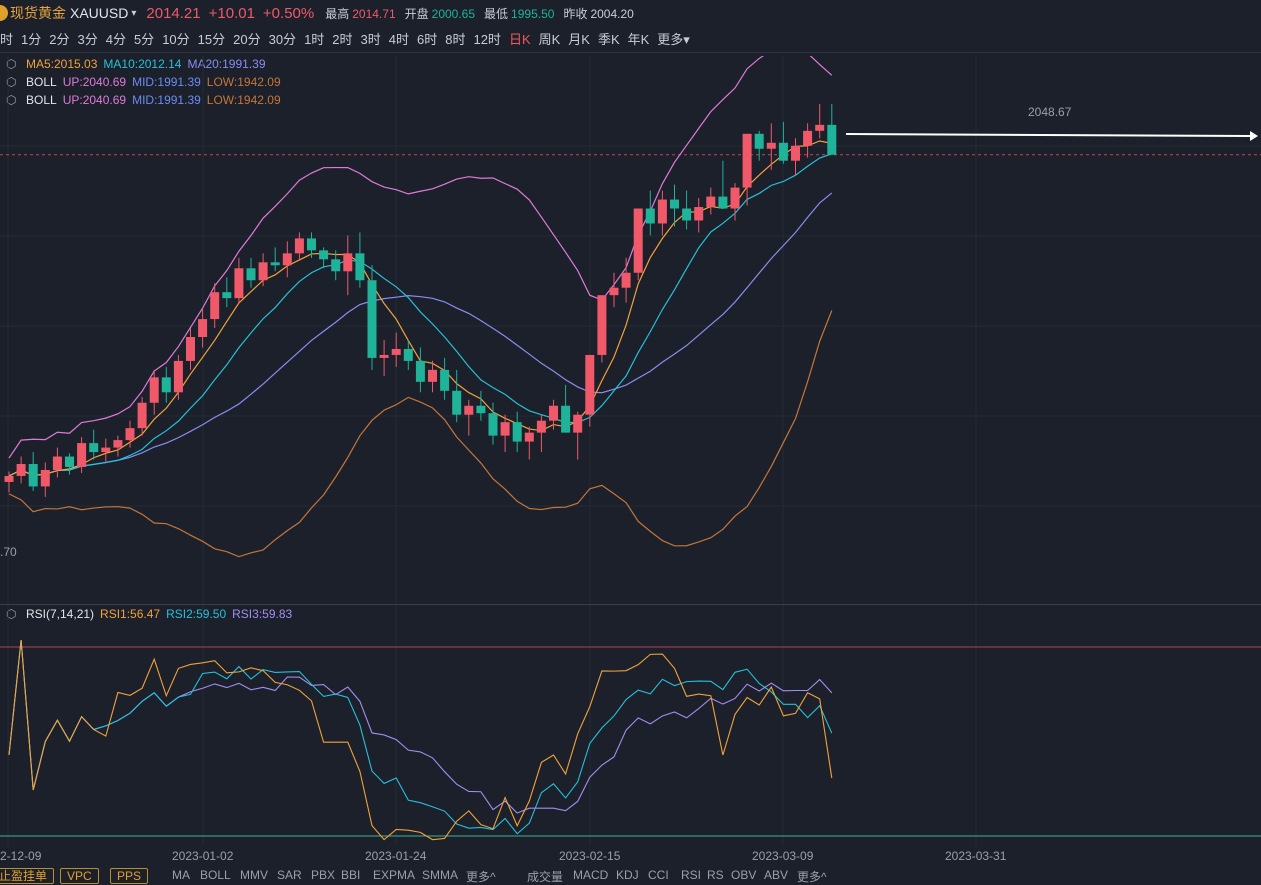 Image resolution: width=1261 pixels, height=885 pixels. I want to click on period-8: 20分, so click(247, 39).